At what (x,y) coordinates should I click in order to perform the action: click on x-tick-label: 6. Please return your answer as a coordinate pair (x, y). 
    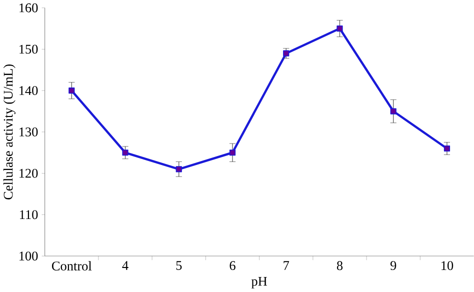
    Looking at the image, I should click on (233, 265).